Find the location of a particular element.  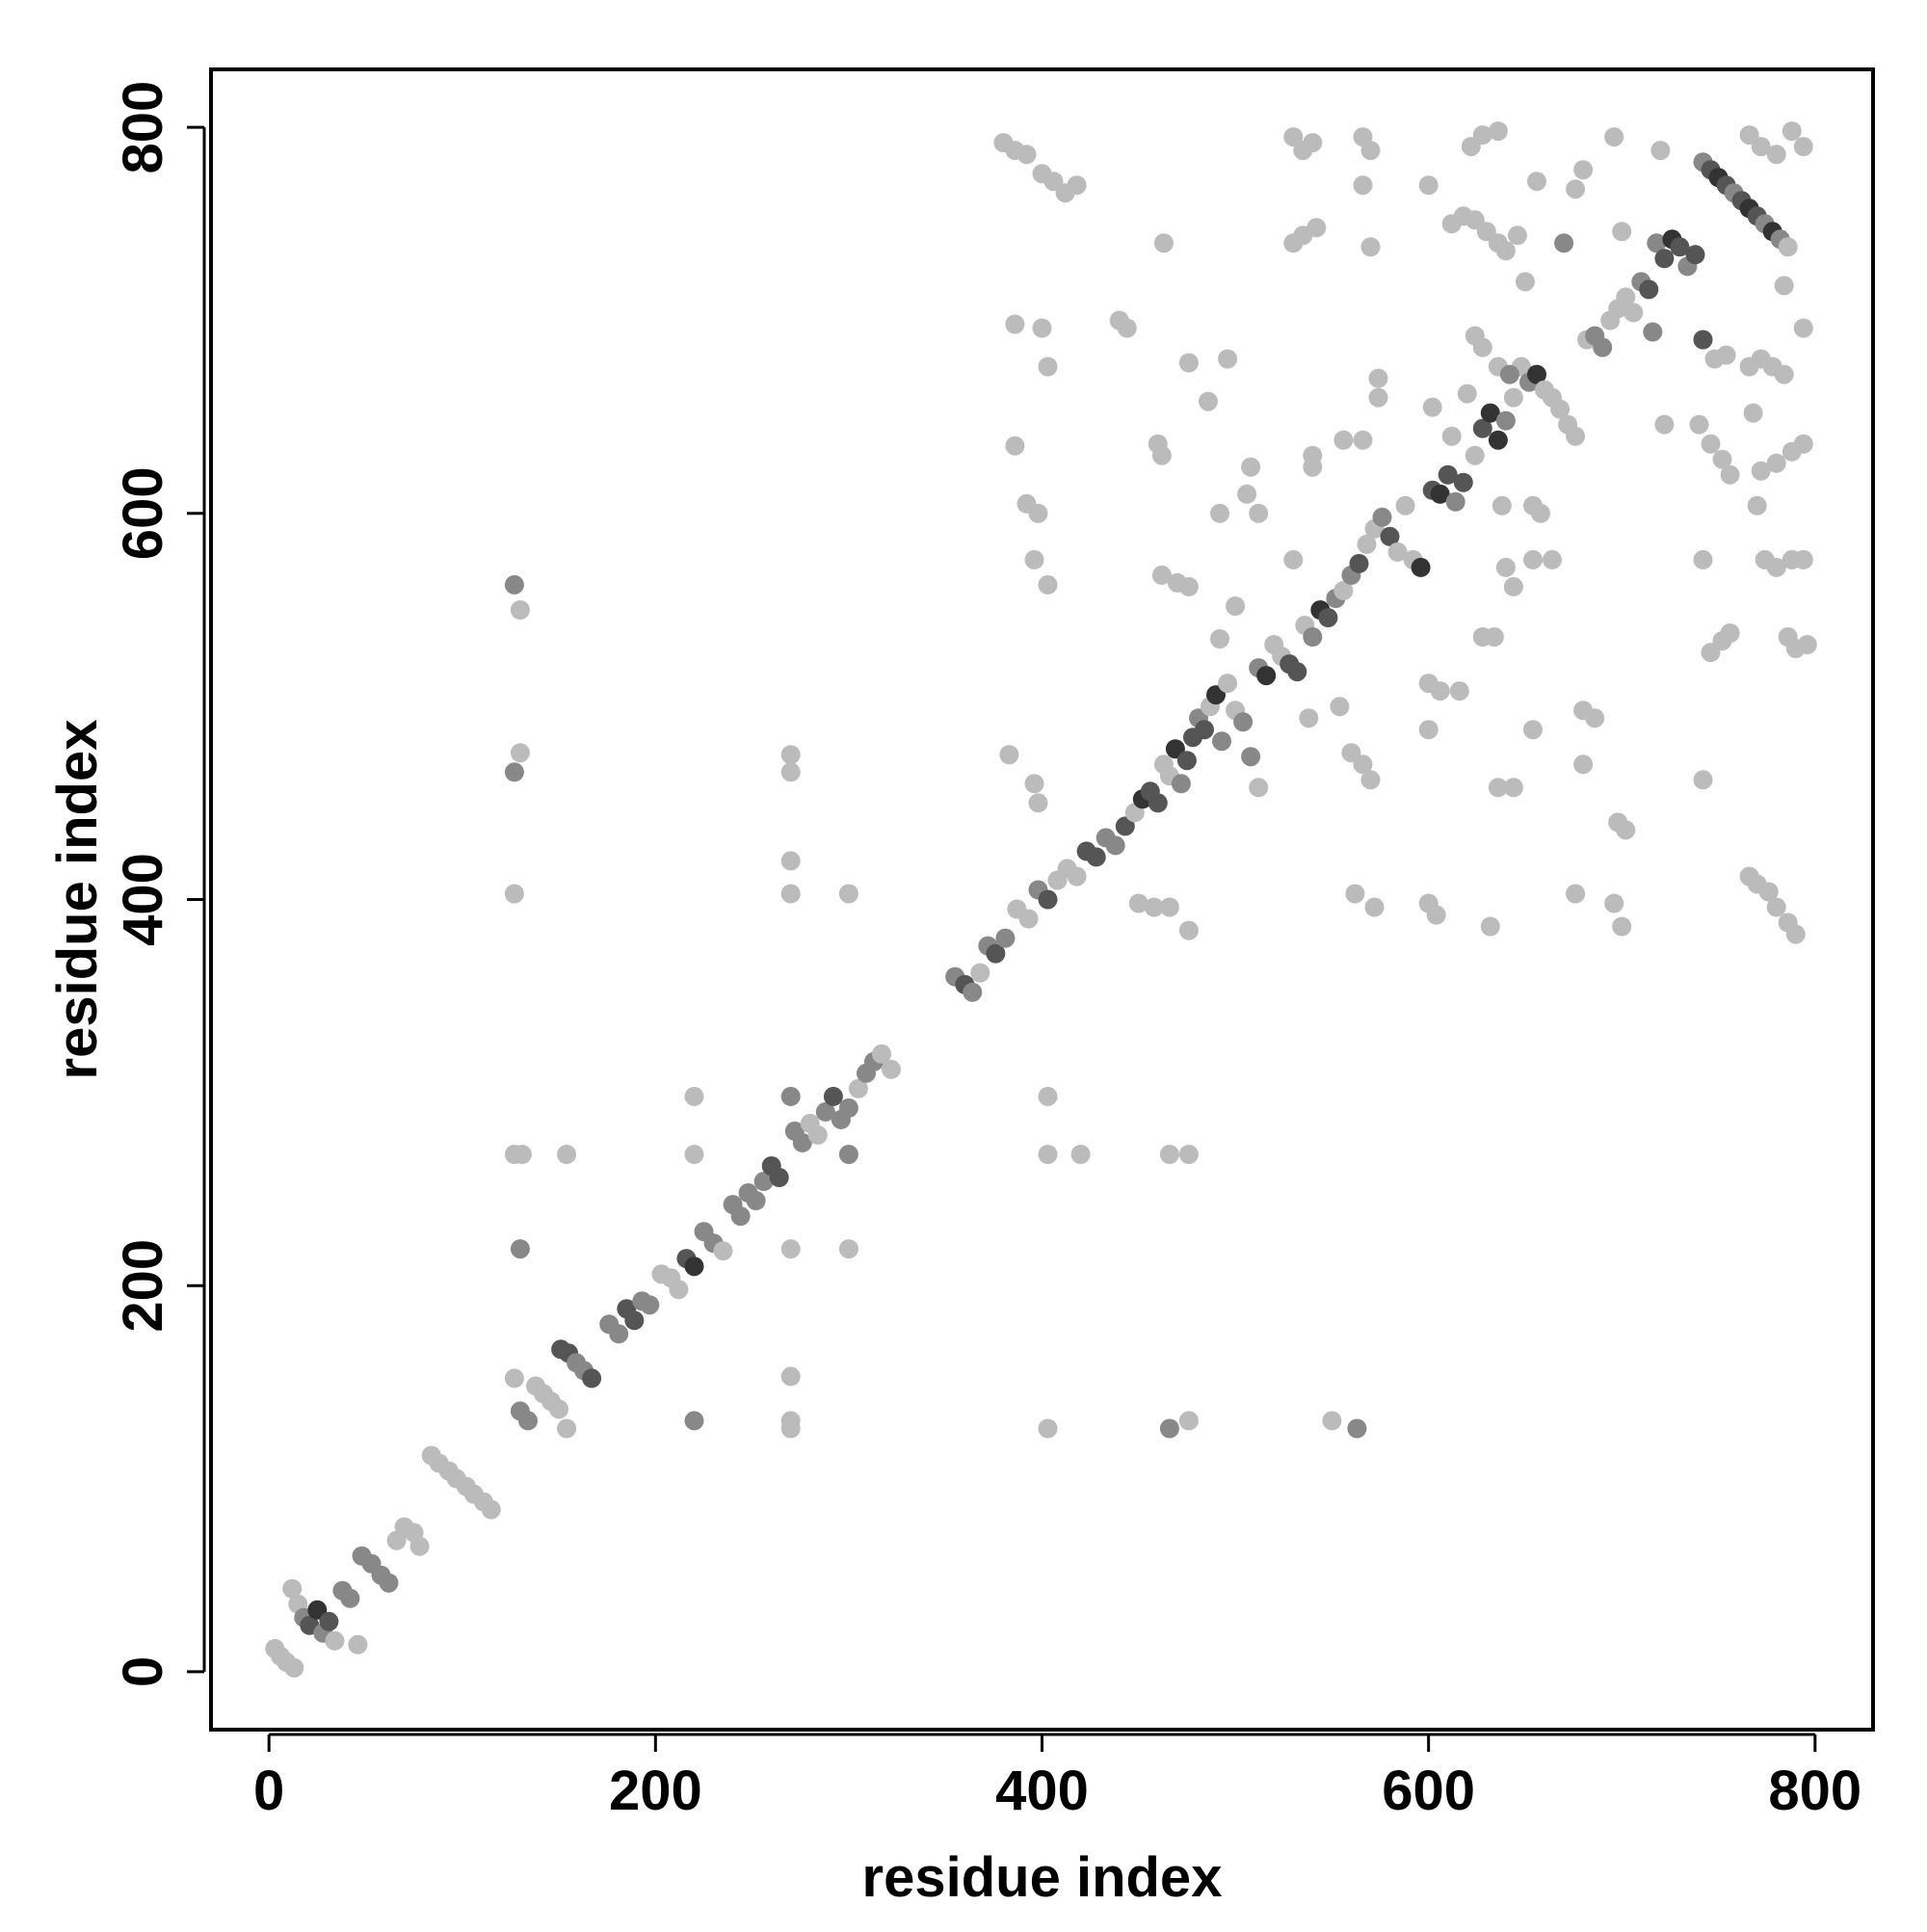

y-axis: 0 200 400 600 800 is located at coordinates (159, 884).